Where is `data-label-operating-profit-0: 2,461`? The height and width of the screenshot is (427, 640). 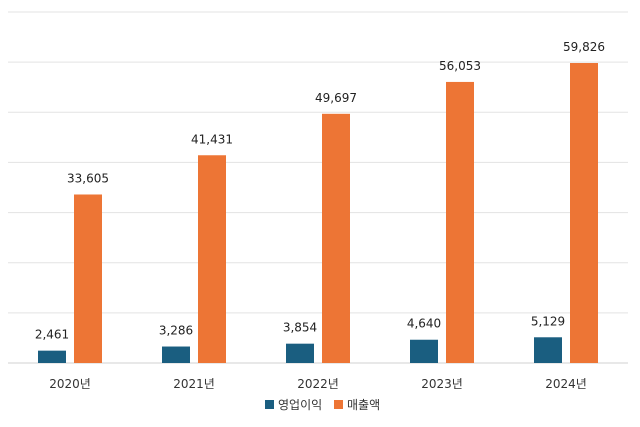 data-label-operating-profit-0: 2,461 is located at coordinates (52, 335).